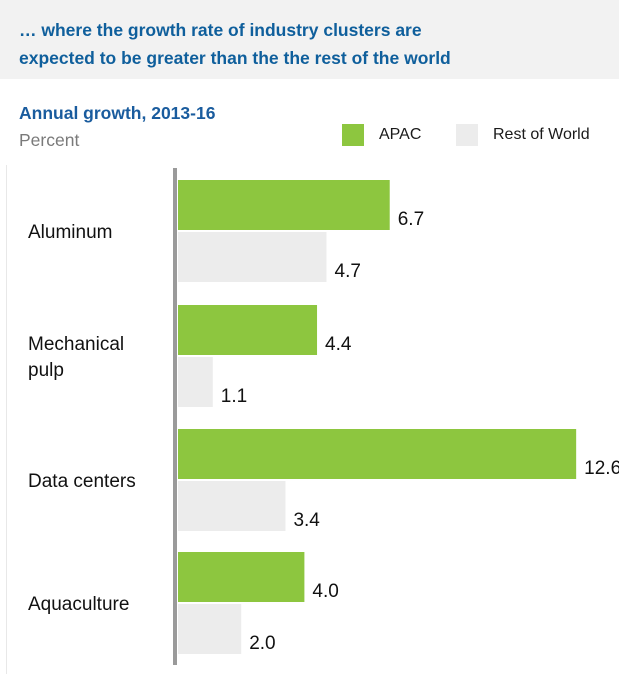 The width and height of the screenshot is (619, 674). Describe the element at coordinates (348, 271) in the screenshot. I see `value-label-0-1: 4.7` at that location.